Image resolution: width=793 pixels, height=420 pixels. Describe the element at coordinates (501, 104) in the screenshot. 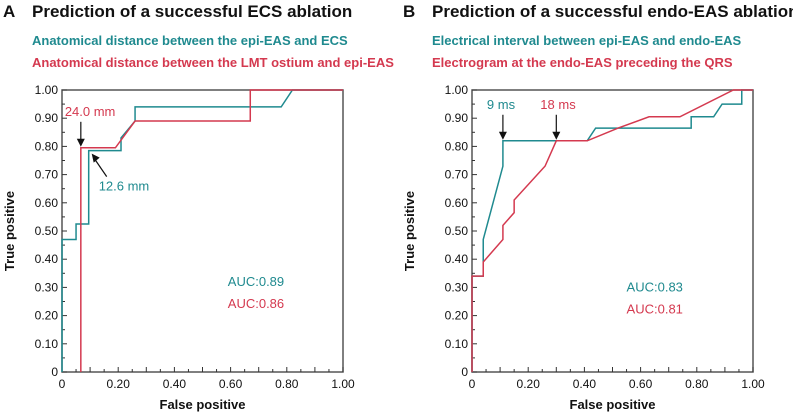

I see `cutoff-annotation: 9 ms` at that location.